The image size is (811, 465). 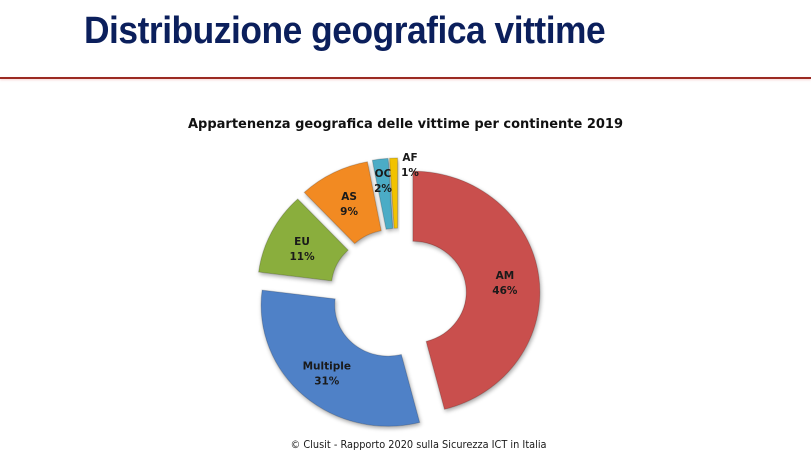 I want to click on slice-percent-label: 31%, so click(x=327, y=382).